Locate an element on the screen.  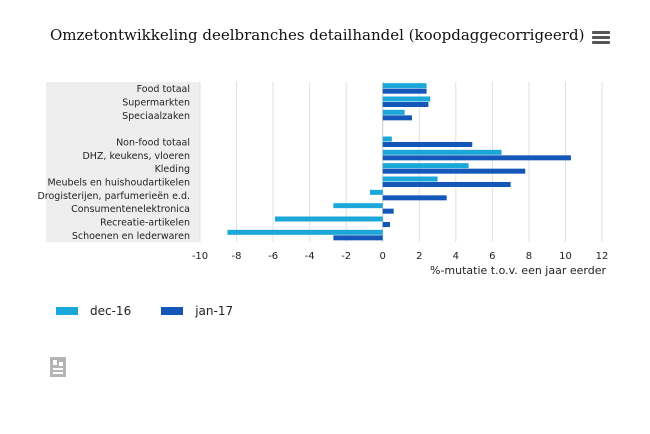
category-label: Schoenen en lederwaren is located at coordinates (131, 236).